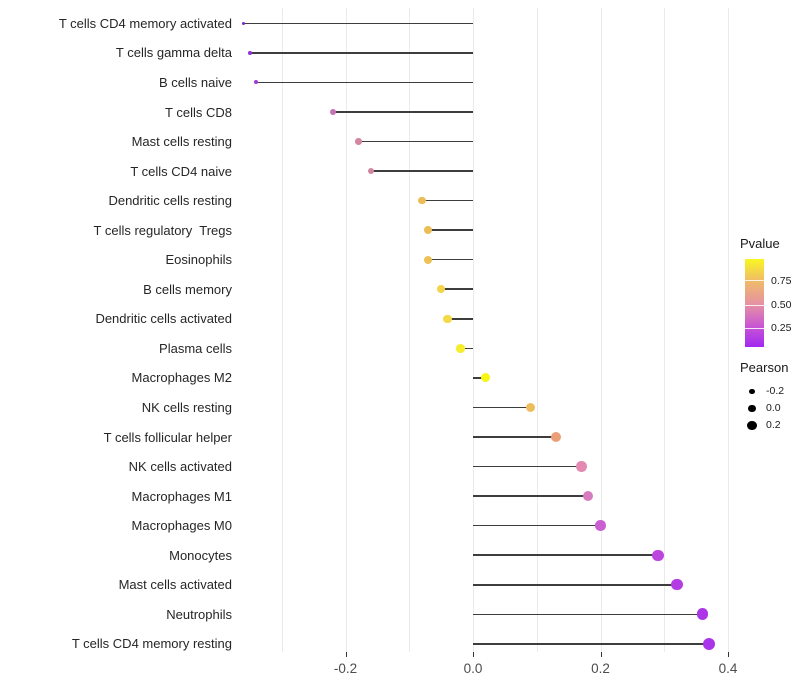 The image size is (800, 700). What do you see at coordinates (181, 141) in the screenshot?
I see `y-axis-label: Mast cells resting` at bounding box center [181, 141].